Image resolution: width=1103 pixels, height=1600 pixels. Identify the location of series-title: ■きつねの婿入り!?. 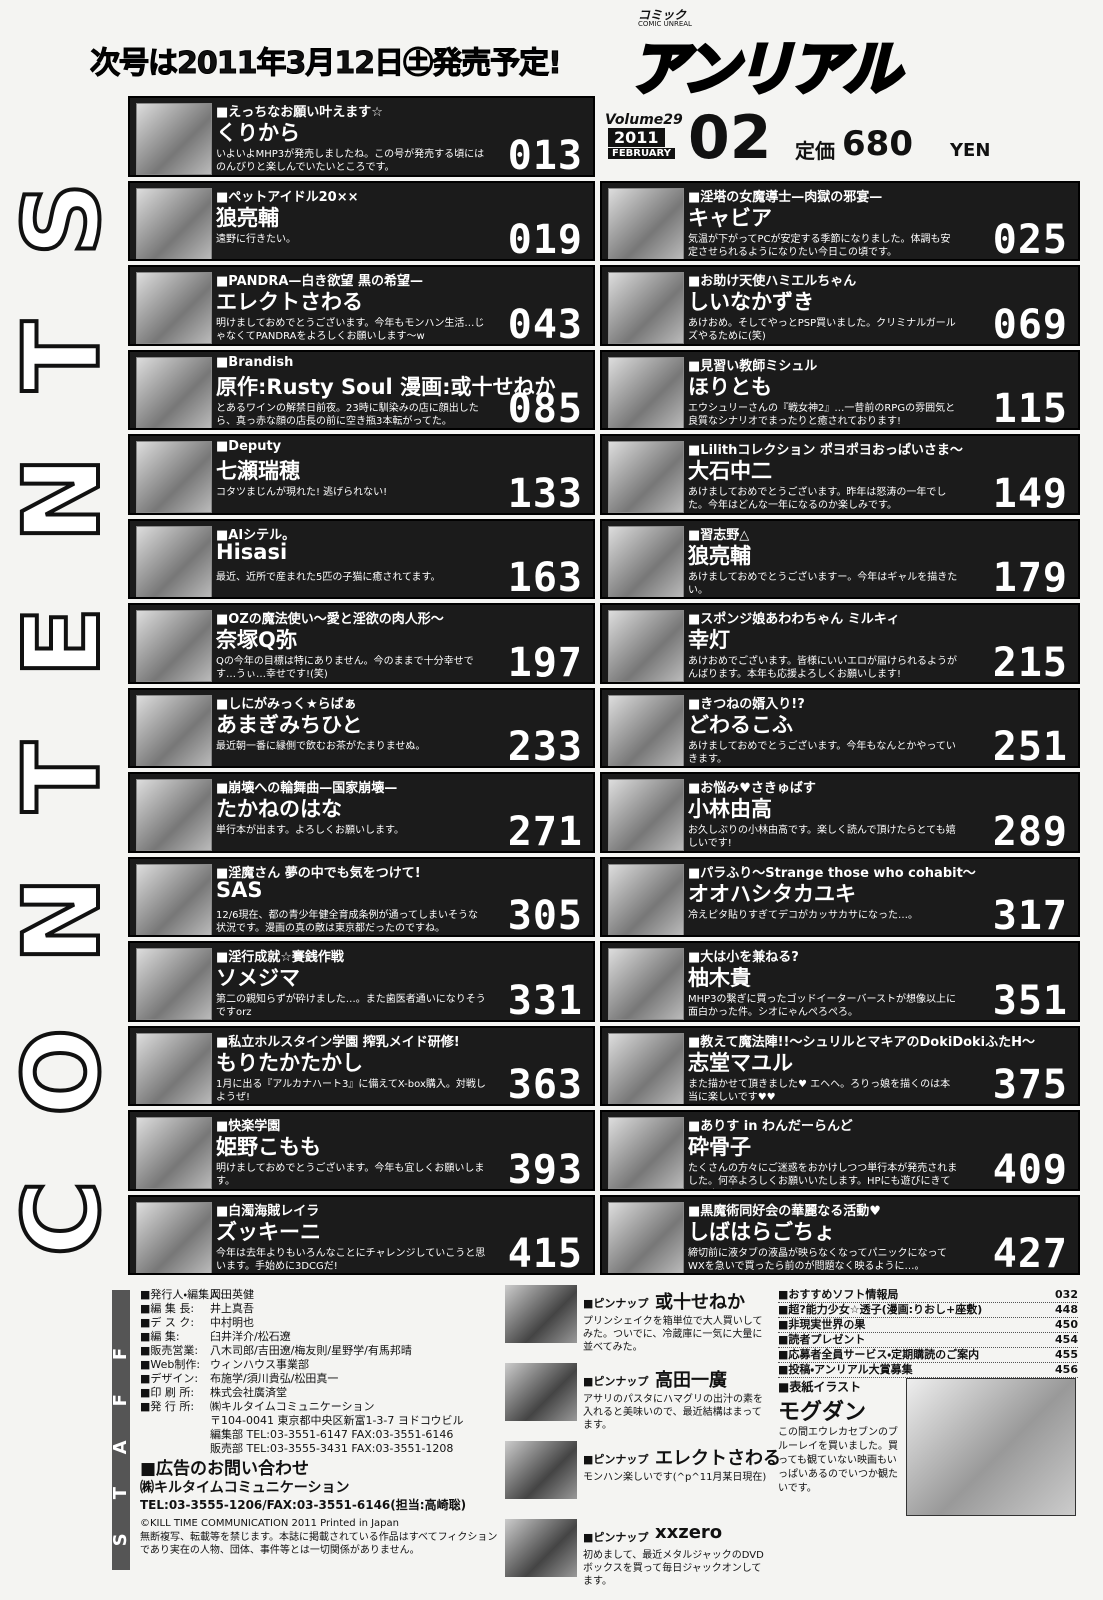
(746, 704).